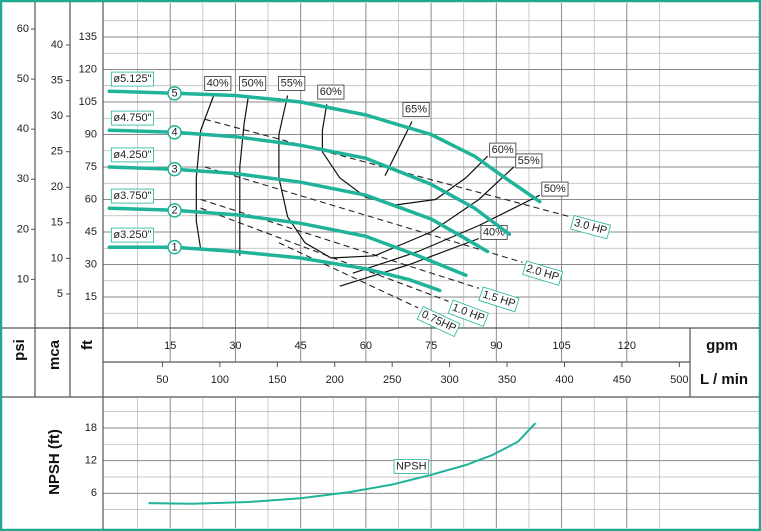 The height and width of the screenshot is (531, 761). I want to click on label: ø3.250", so click(132, 235).